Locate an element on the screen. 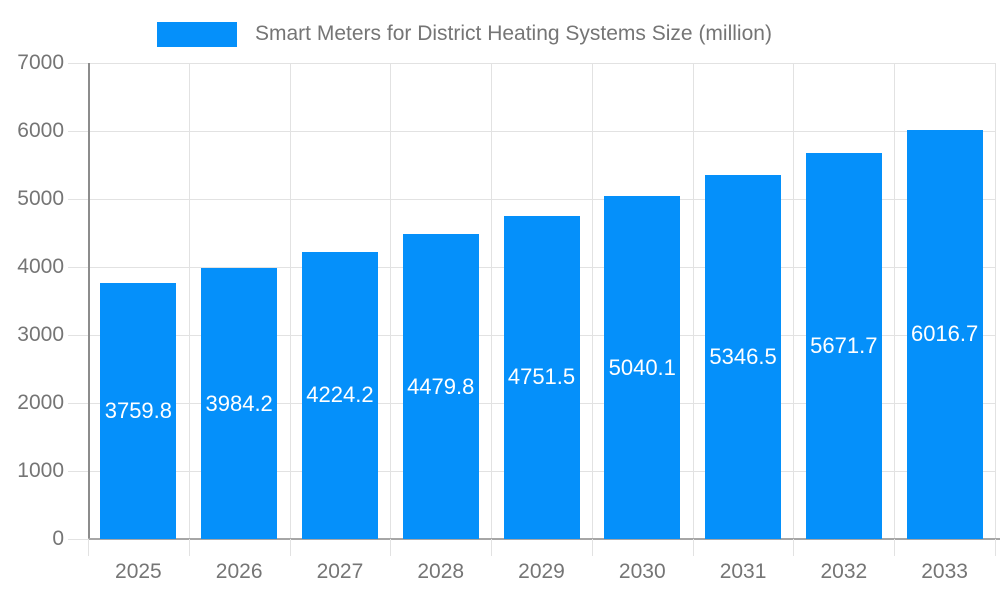 Image resolution: width=1000 pixels, height=600 pixels. x-axis-label: 2033 is located at coordinates (944, 571).